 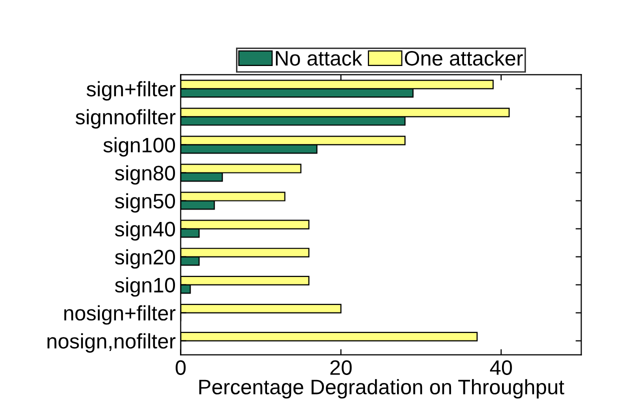 I want to click on legend-label: No attack, so click(x=319, y=58).